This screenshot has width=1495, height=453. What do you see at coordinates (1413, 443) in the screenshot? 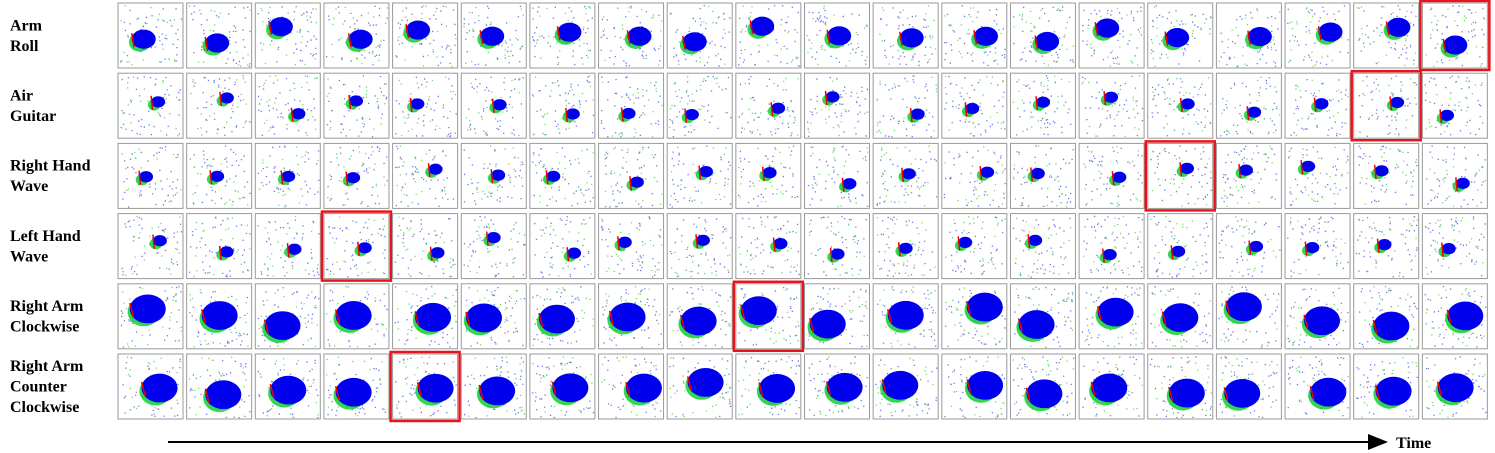
I see `time-label: Time` at bounding box center [1413, 443].